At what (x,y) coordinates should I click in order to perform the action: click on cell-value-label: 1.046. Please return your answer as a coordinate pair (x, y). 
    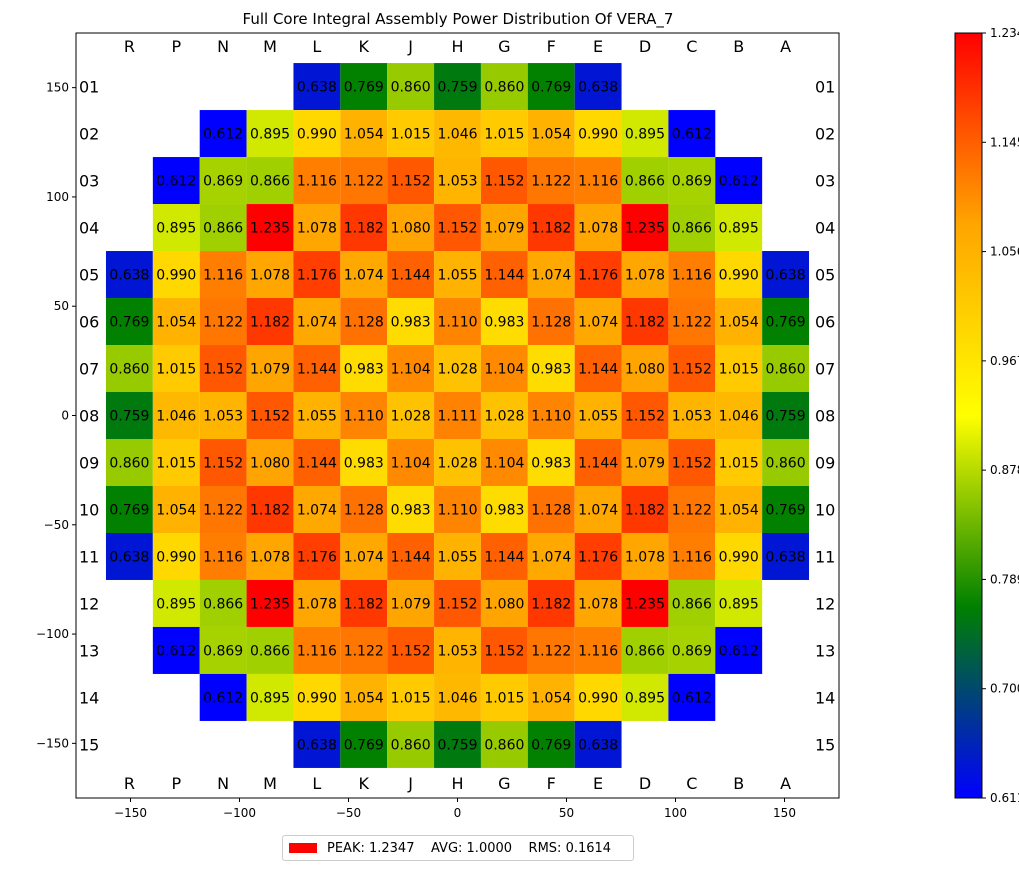
    Looking at the image, I should click on (457, 698).